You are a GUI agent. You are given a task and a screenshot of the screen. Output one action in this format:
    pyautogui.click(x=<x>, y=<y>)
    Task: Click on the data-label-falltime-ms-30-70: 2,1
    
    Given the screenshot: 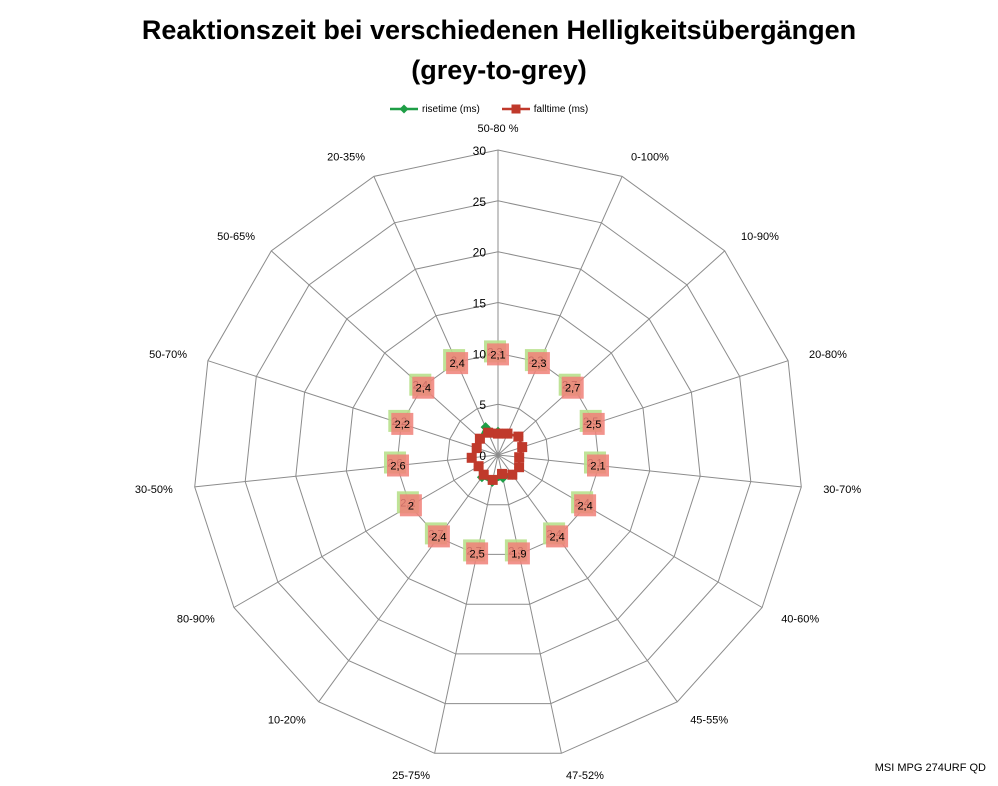 What is the action you would take?
    pyautogui.click(x=598, y=465)
    